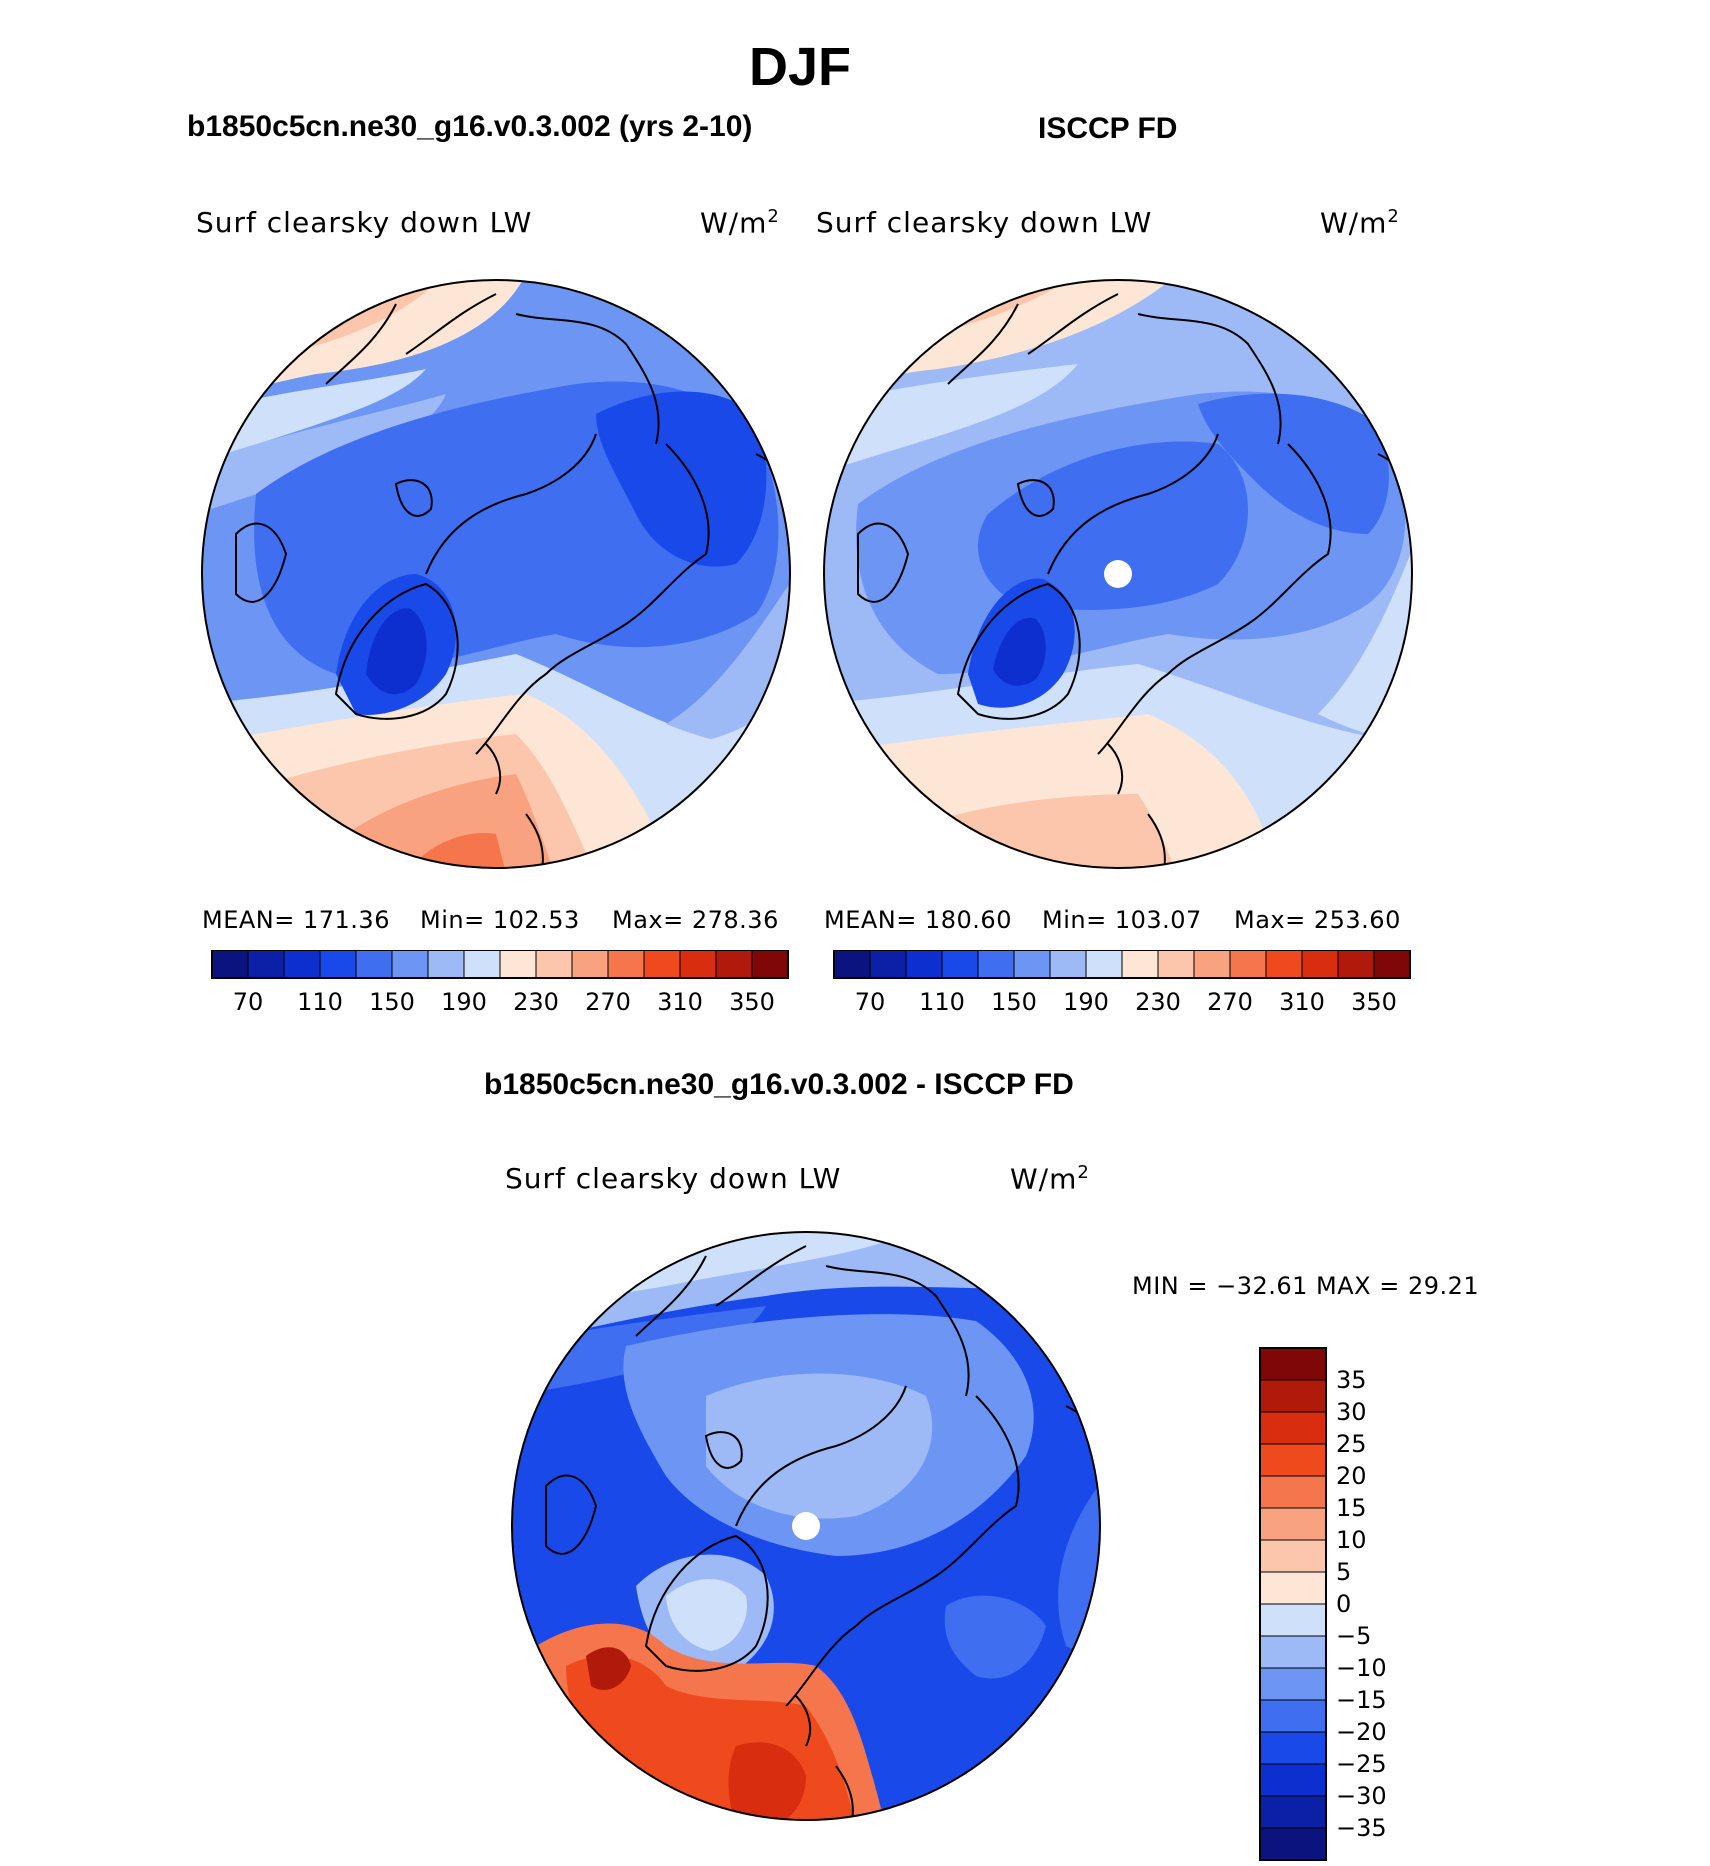  Describe the element at coordinates (984, 222) in the screenshot. I see `panel-2-variable-label: Surf clearsky down LW` at that location.